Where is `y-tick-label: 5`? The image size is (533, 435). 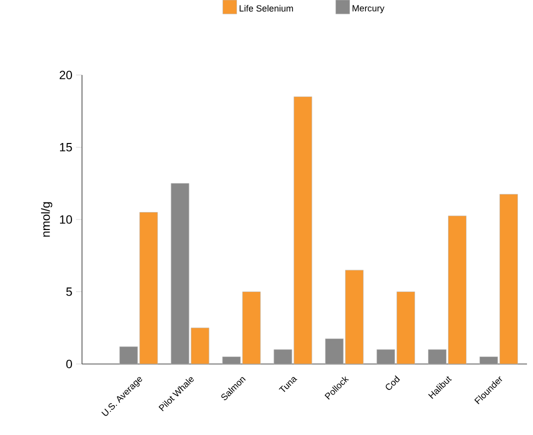
y-tick-label: 5 is located at coordinates (69, 292).